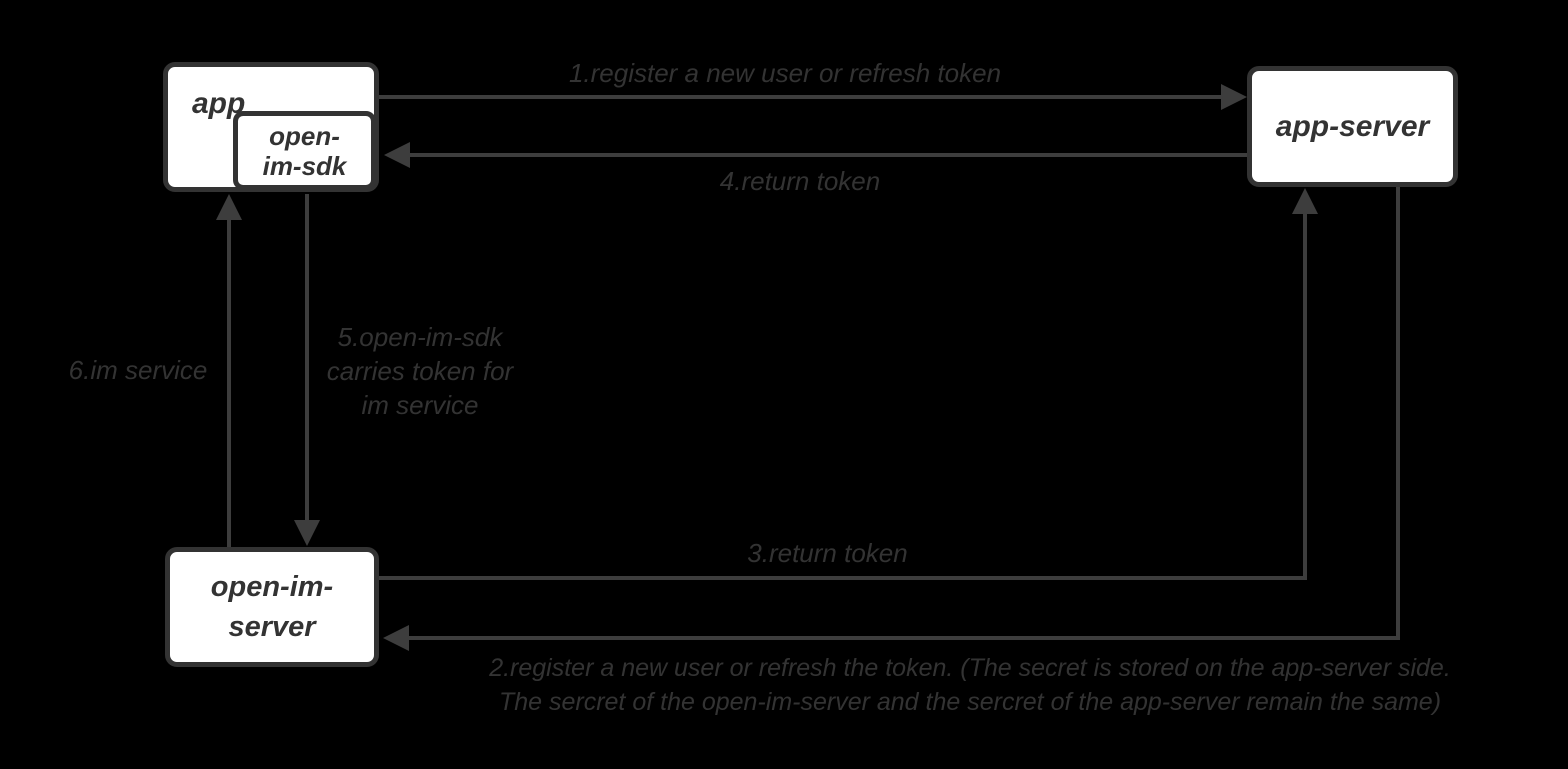 This screenshot has width=1568, height=769. I want to click on edge1-line, so click(801, 97).